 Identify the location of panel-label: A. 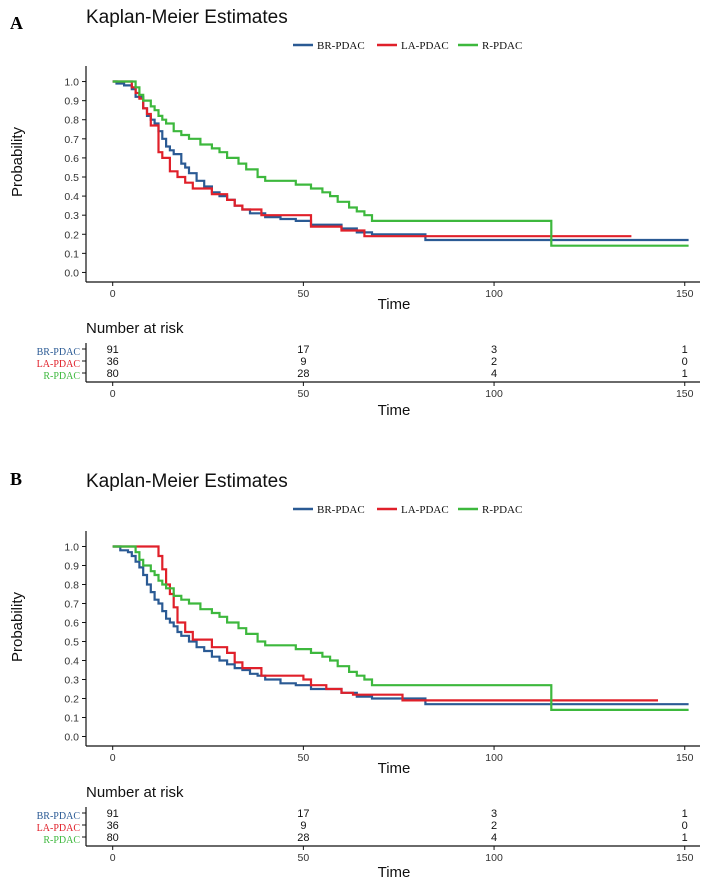
(16, 23).